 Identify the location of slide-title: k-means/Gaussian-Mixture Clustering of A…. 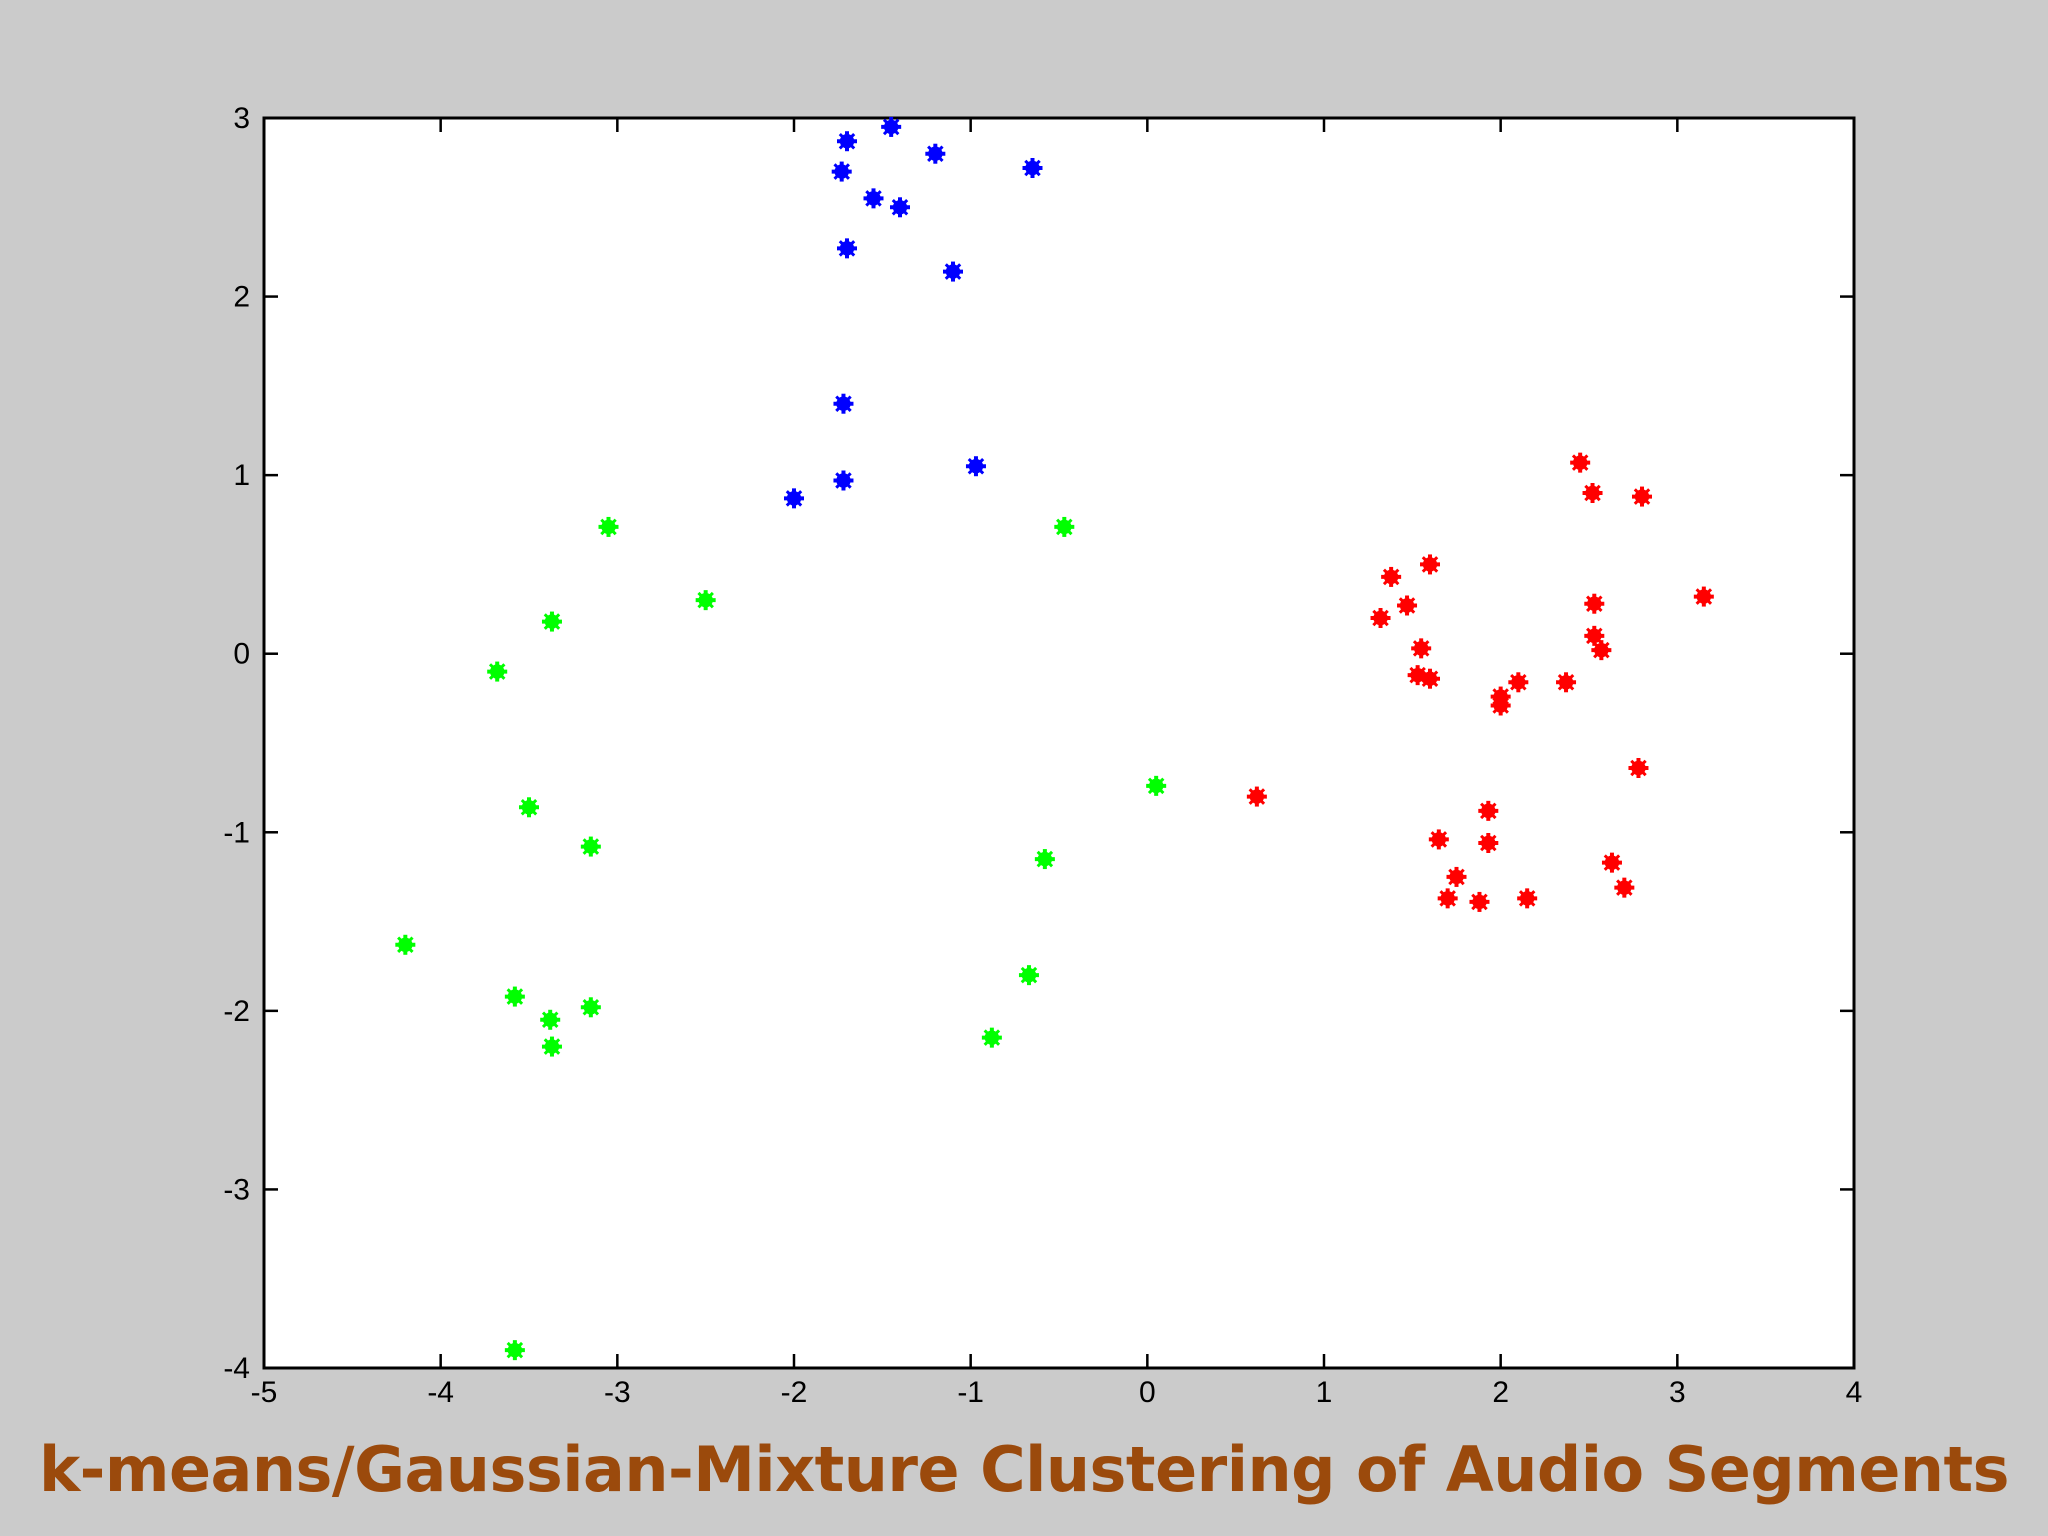
(1024, 1469).